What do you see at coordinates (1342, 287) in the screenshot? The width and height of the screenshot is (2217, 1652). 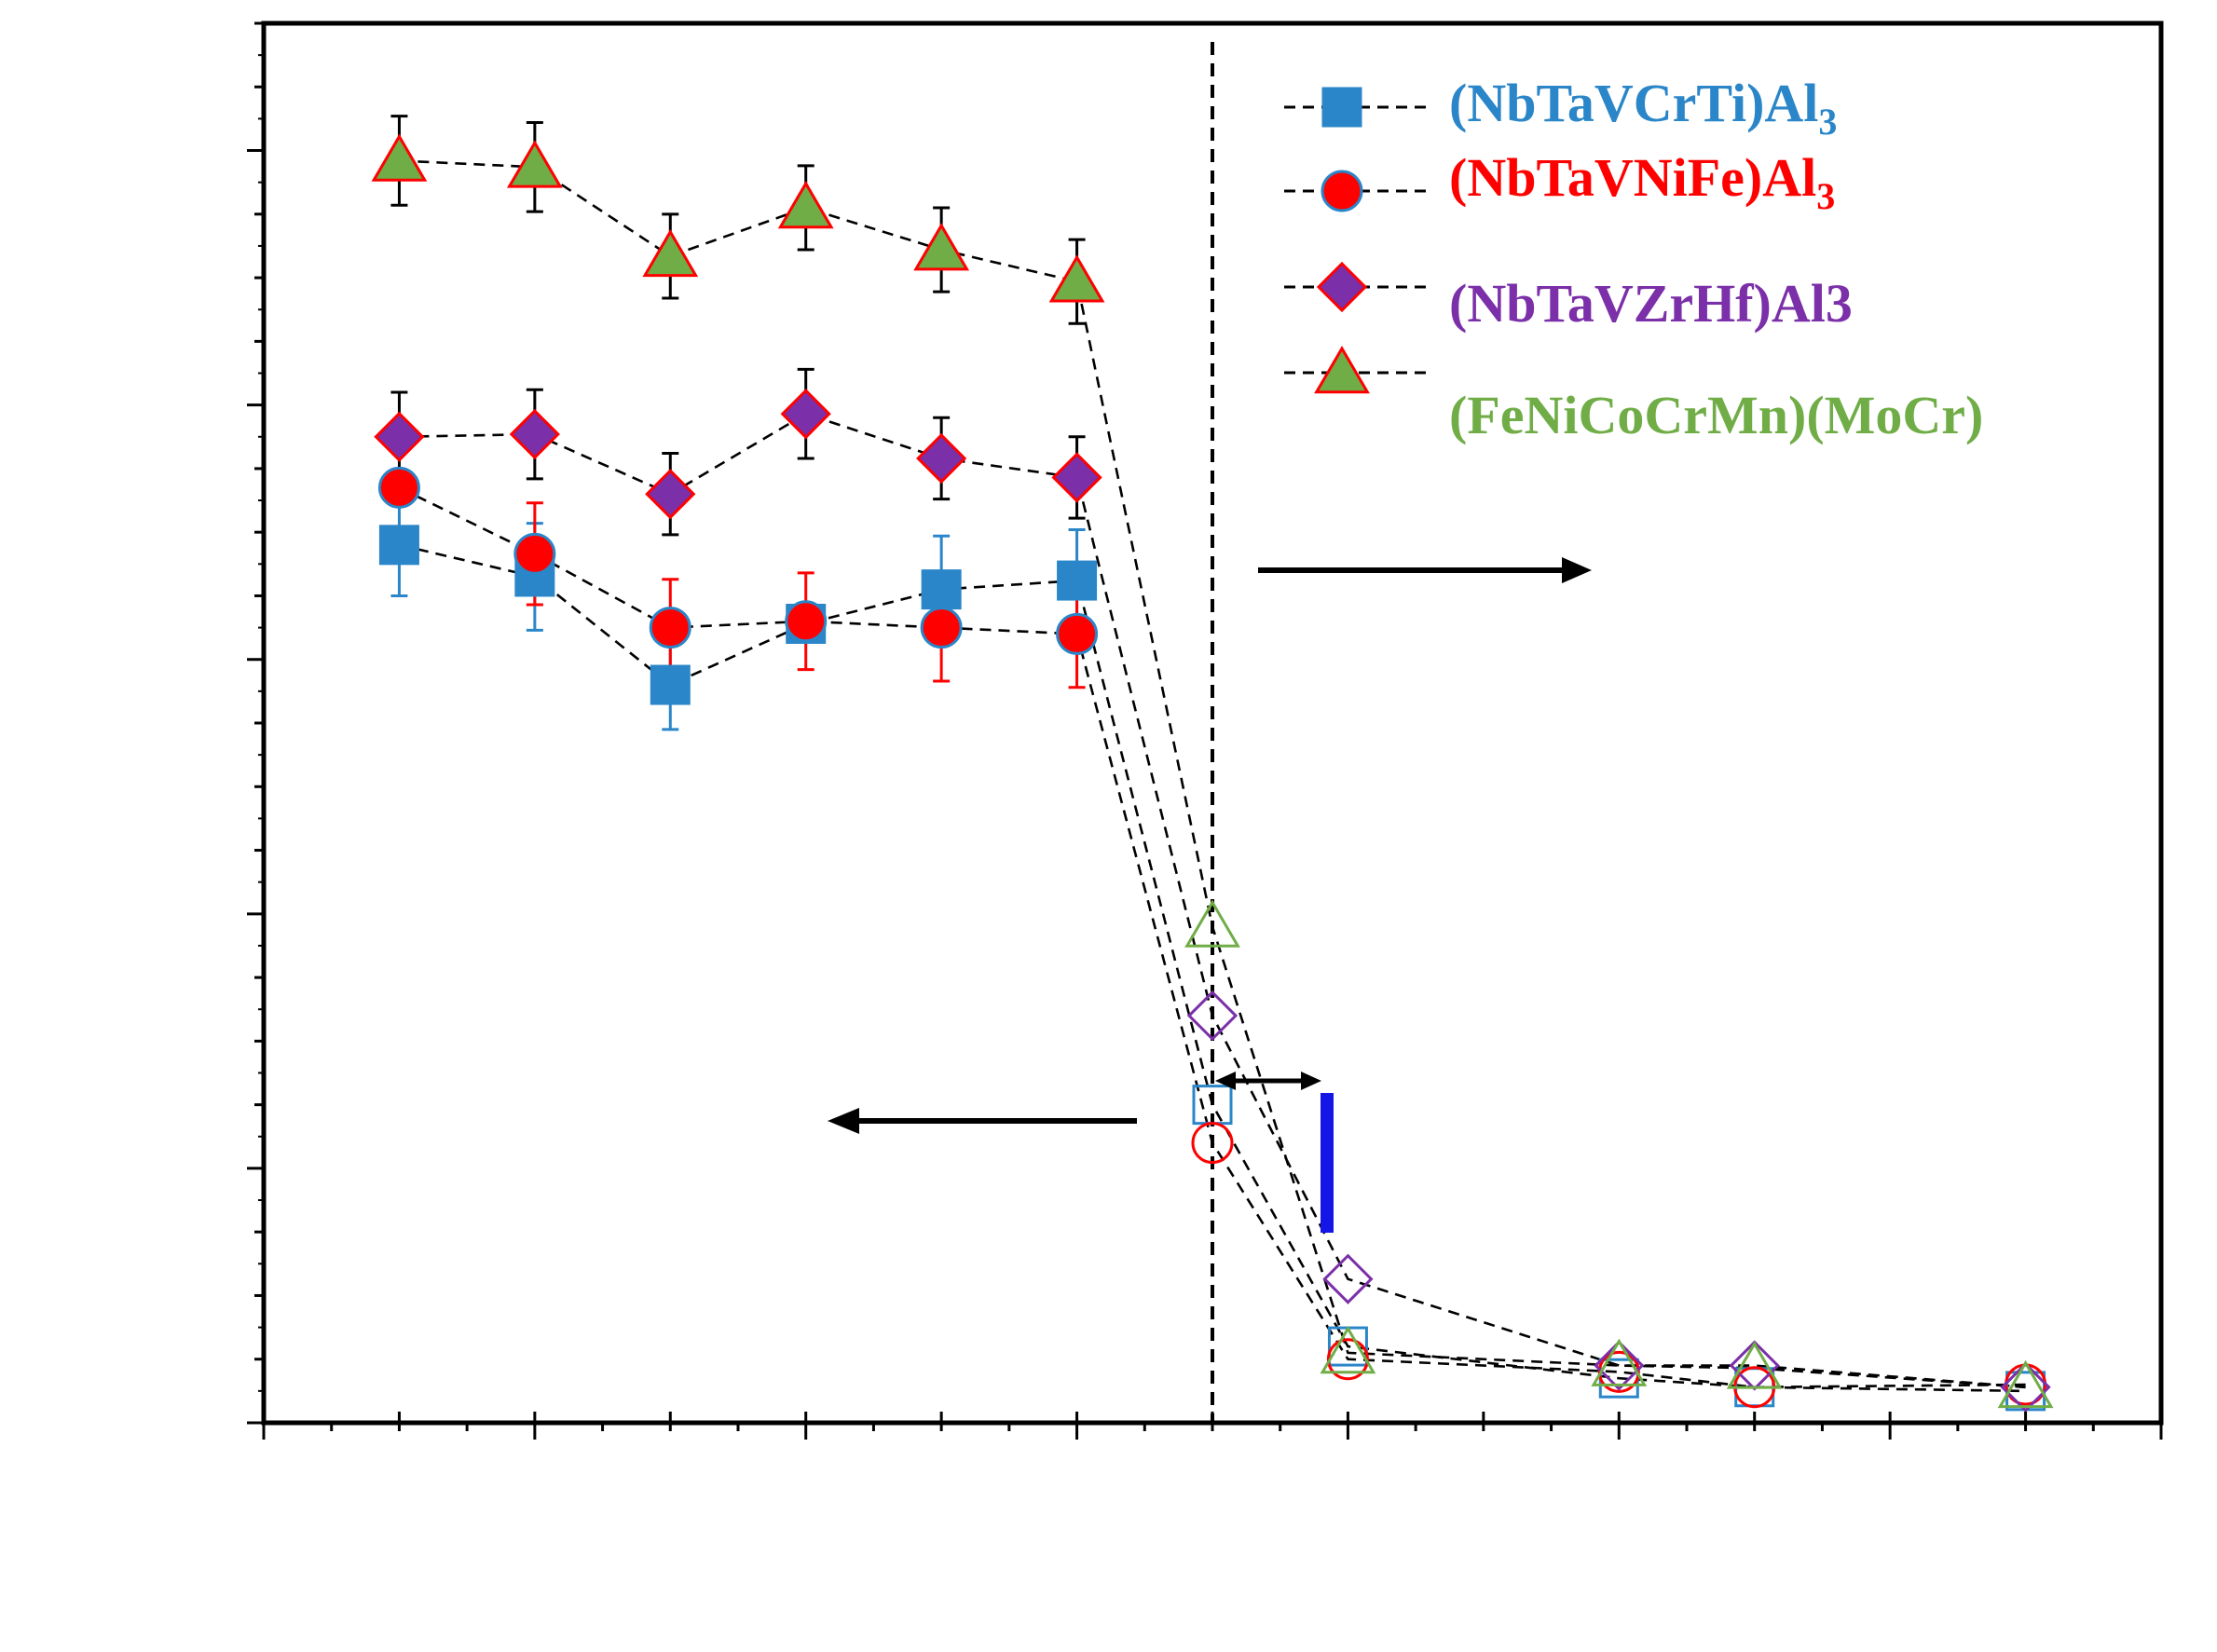 I see `legend-marker-diamond` at bounding box center [1342, 287].